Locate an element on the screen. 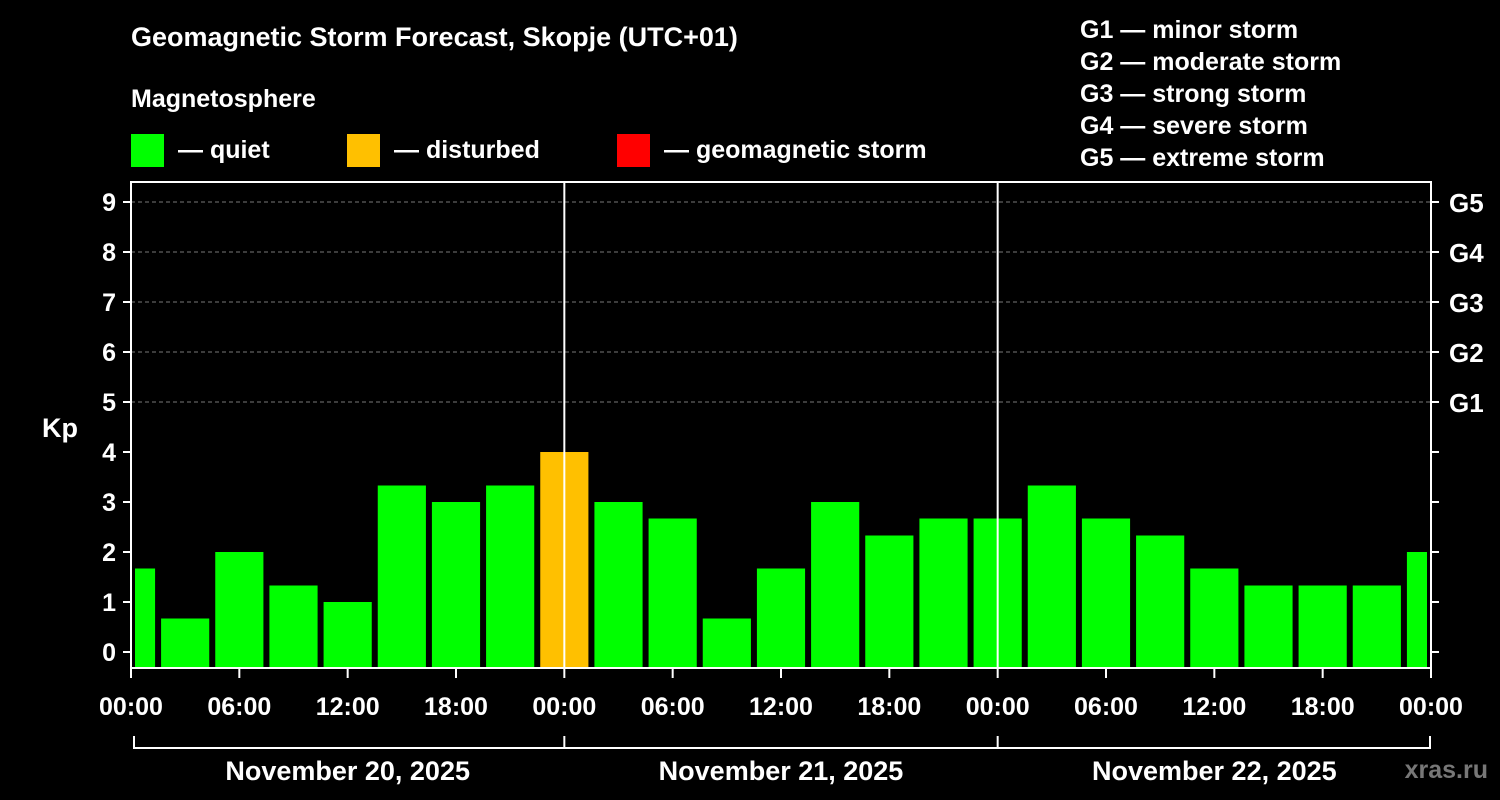 The image size is (1500, 800). day-label: November 21, 2025 is located at coordinates (781, 771).